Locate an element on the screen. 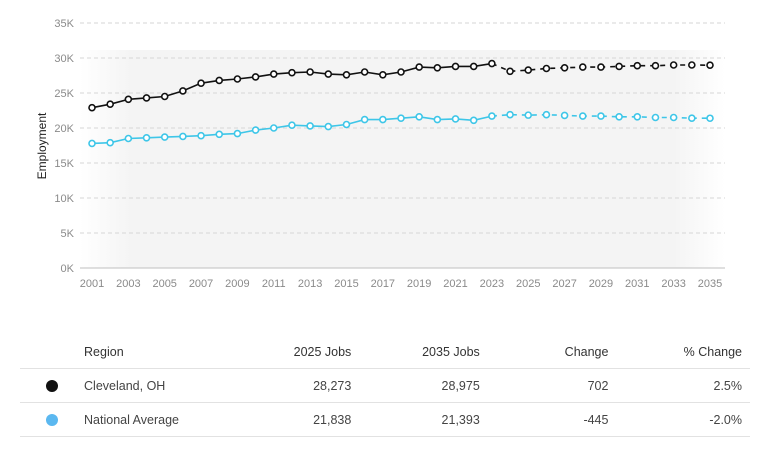 The image size is (768, 449). y-axis-label: Employment is located at coordinates (42, 145).